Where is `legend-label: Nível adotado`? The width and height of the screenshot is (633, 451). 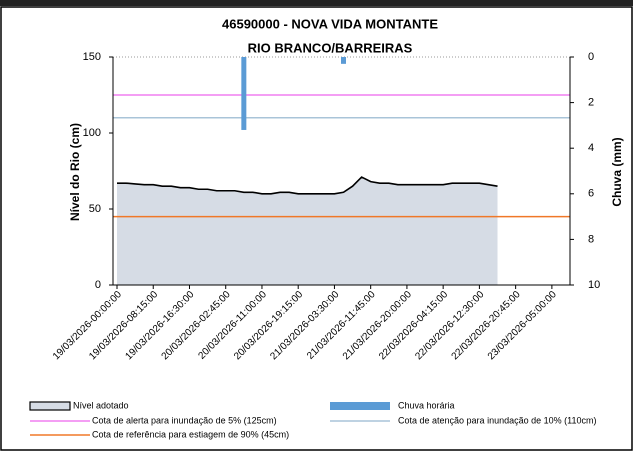 legend-label: Nível adotado is located at coordinates (101, 405).